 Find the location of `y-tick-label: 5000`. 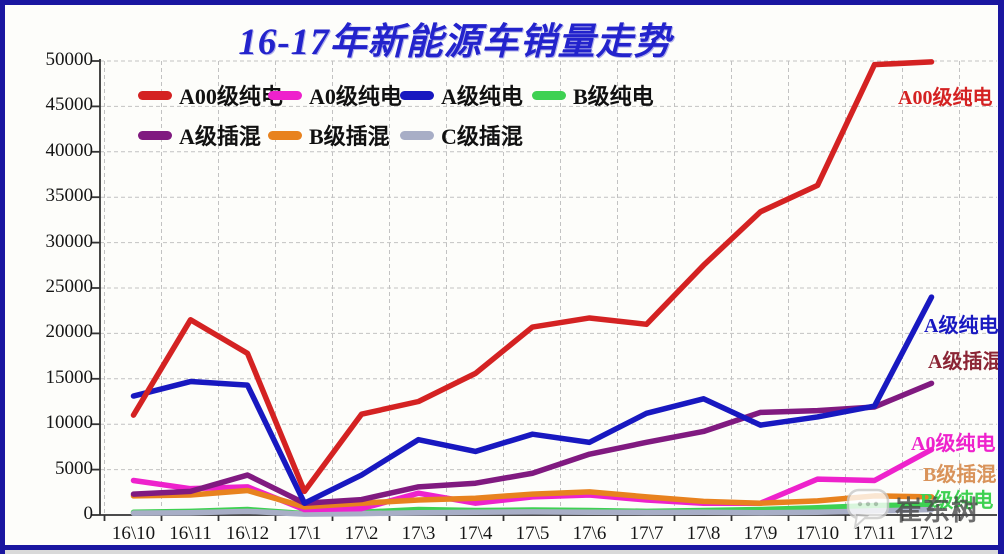

y-tick-label: 5000 is located at coordinates (74, 468).